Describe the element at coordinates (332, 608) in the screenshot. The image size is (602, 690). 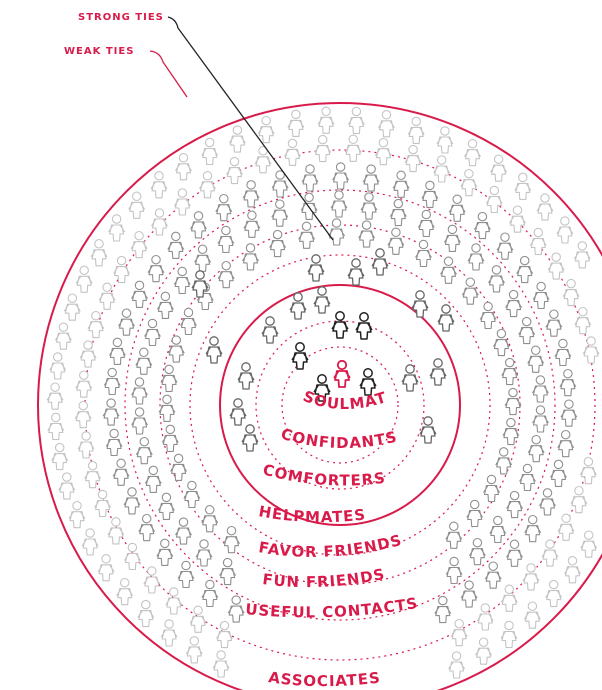
I see `useful-contacts-label: USEFUL CONTACTS` at that location.